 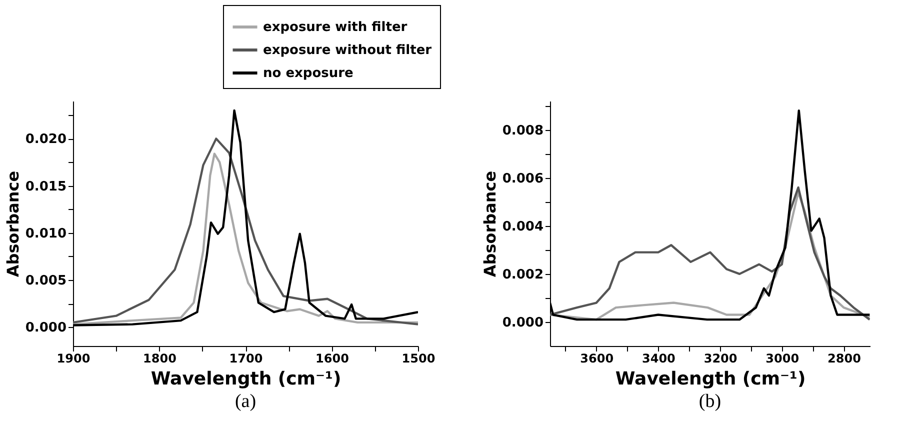 I want to click on x-tick-label: 1600, so click(x=332, y=359).